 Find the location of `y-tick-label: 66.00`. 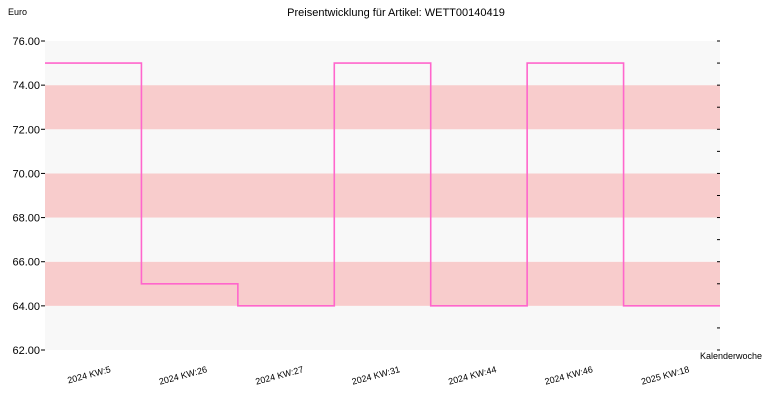

y-tick-label: 66.00 is located at coordinates (26, 263).